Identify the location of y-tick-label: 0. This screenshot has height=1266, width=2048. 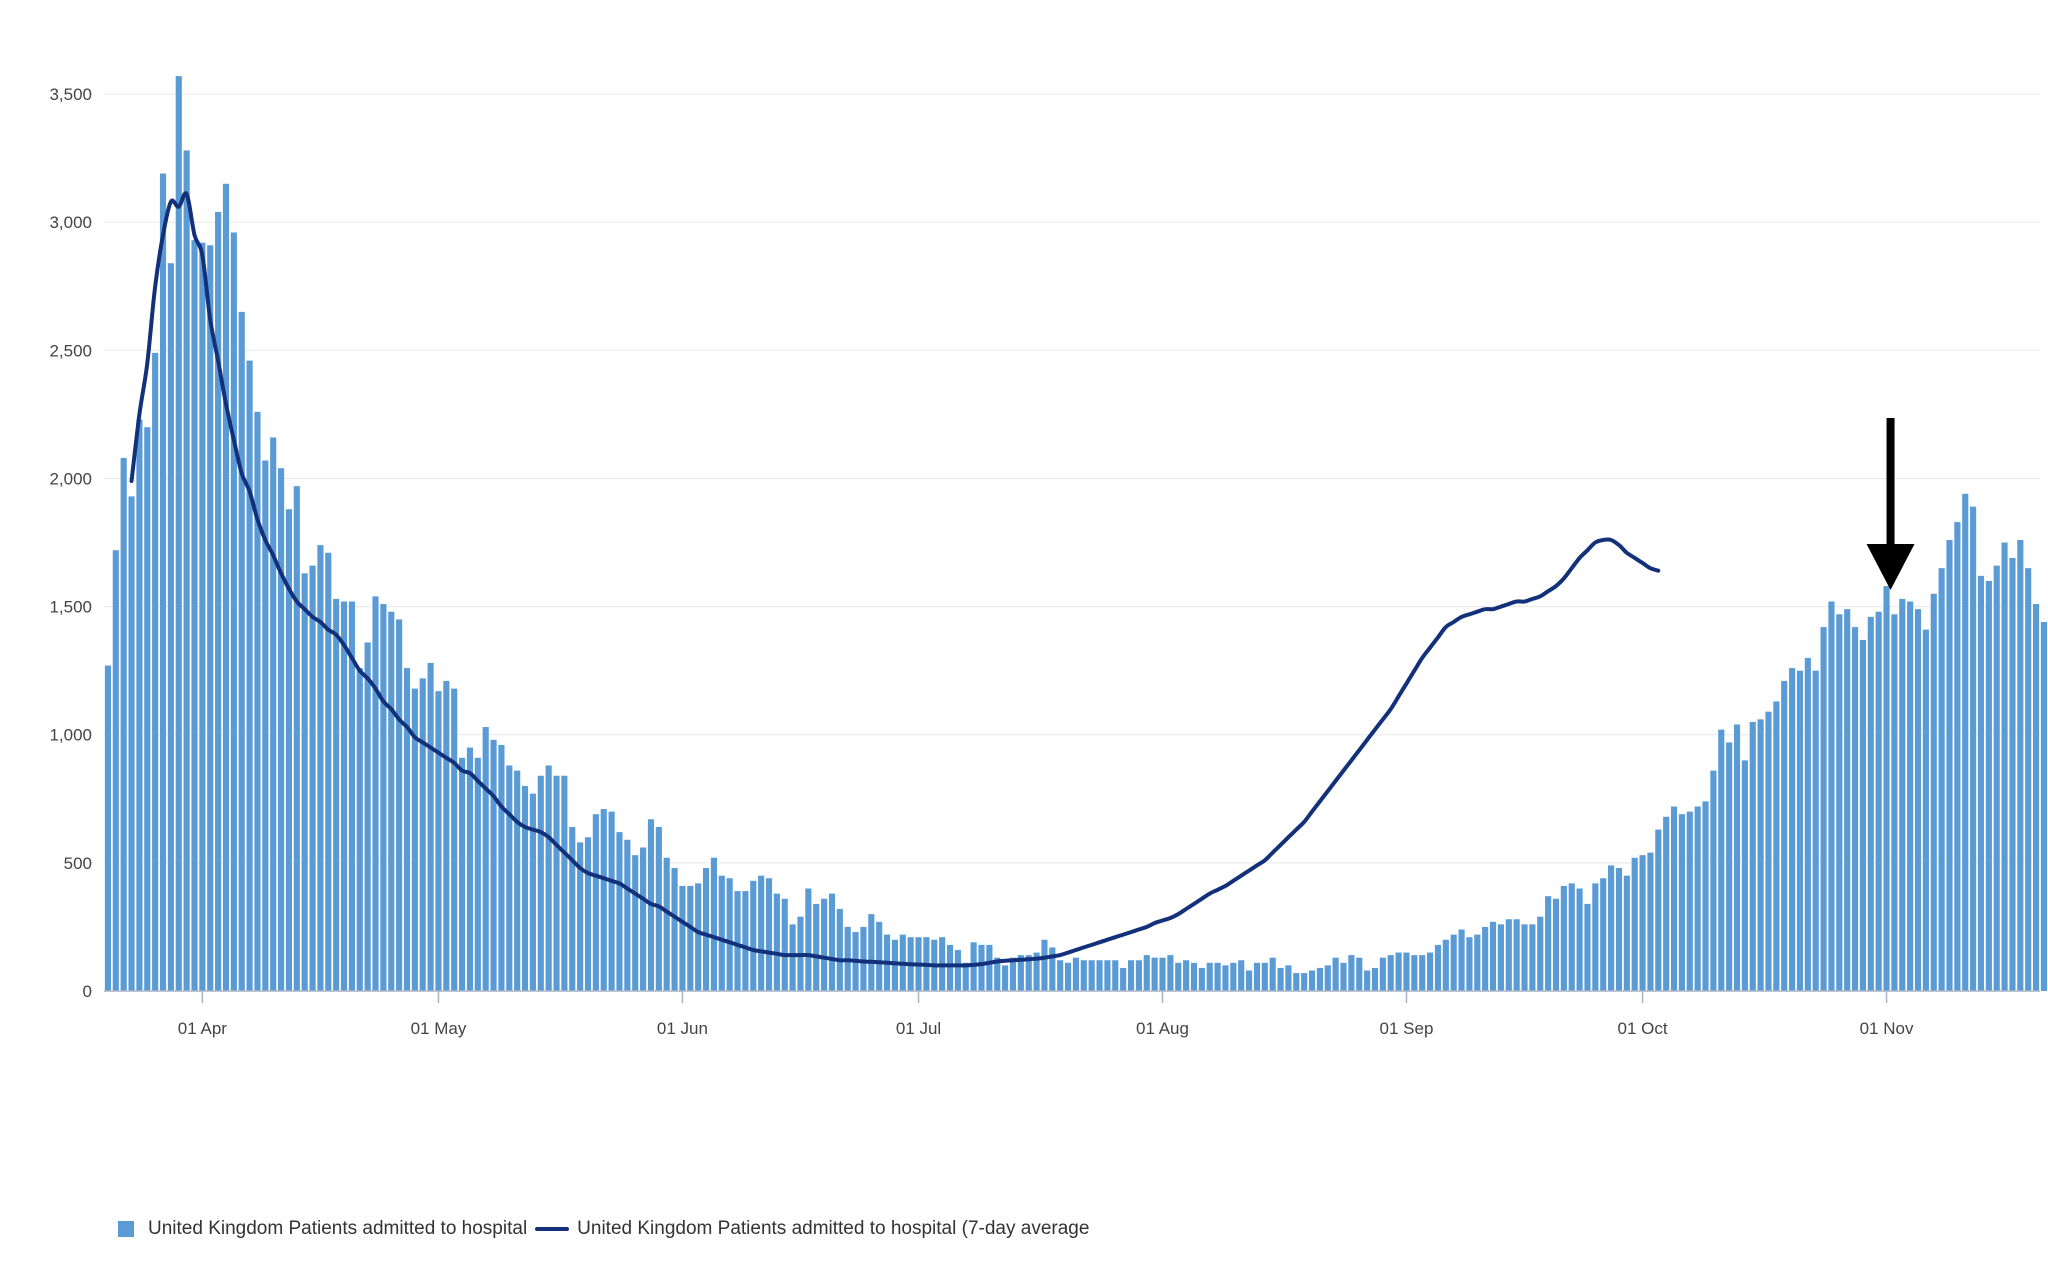
(87, 991).